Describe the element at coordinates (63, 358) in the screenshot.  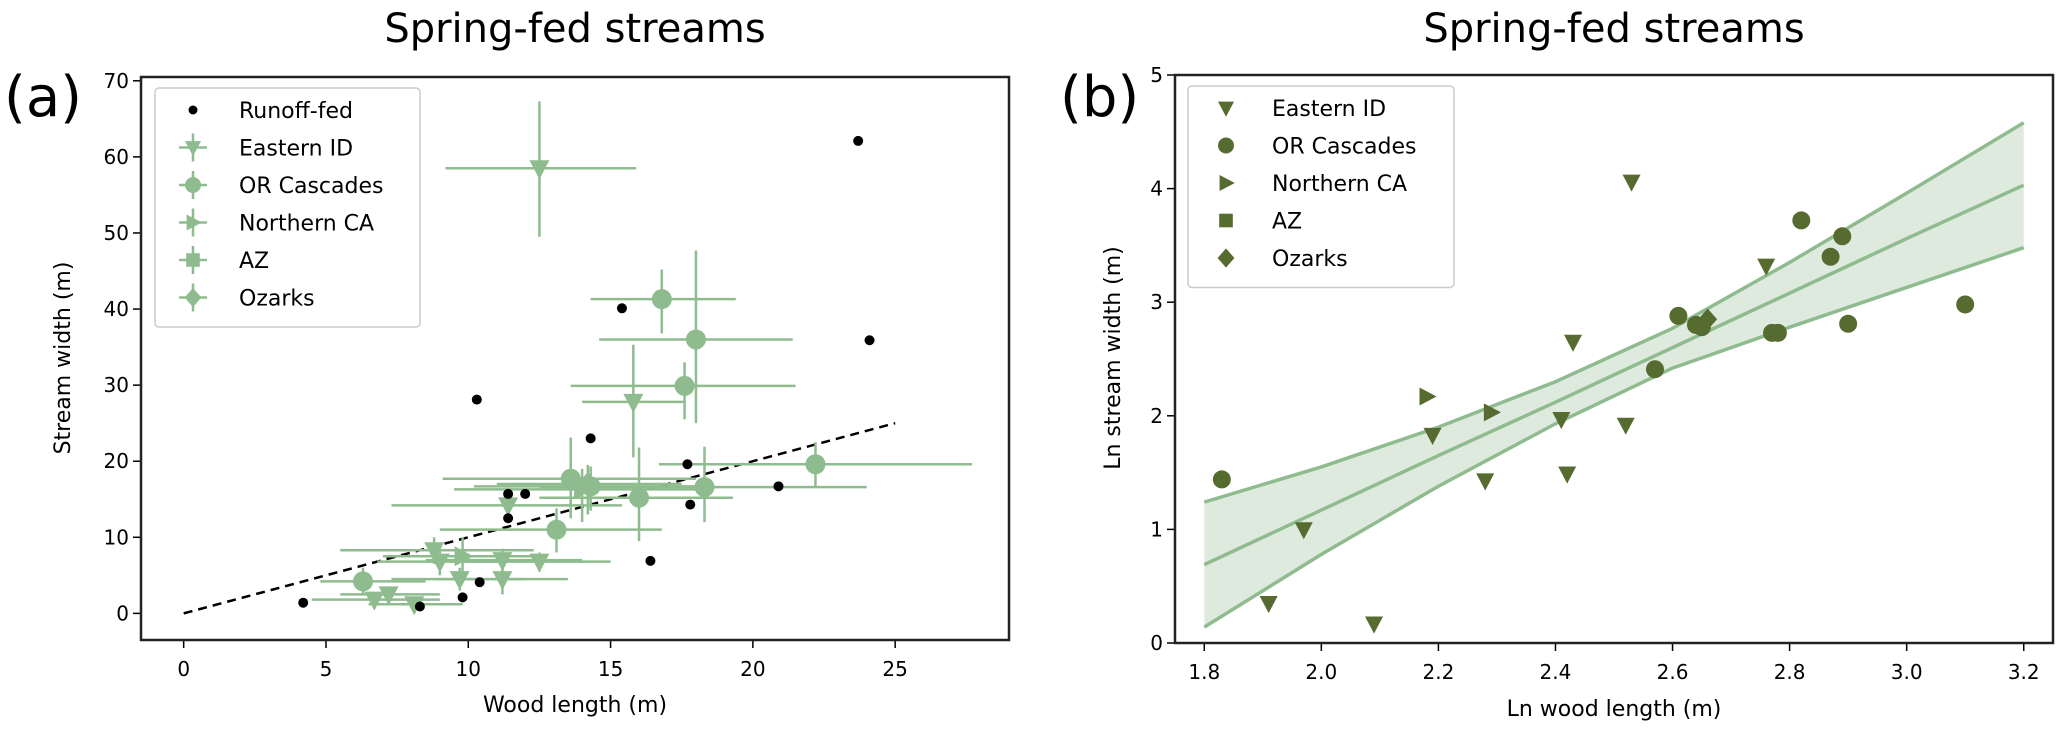
I see `panel-a-ylabel: Stream width (m)` at that location.